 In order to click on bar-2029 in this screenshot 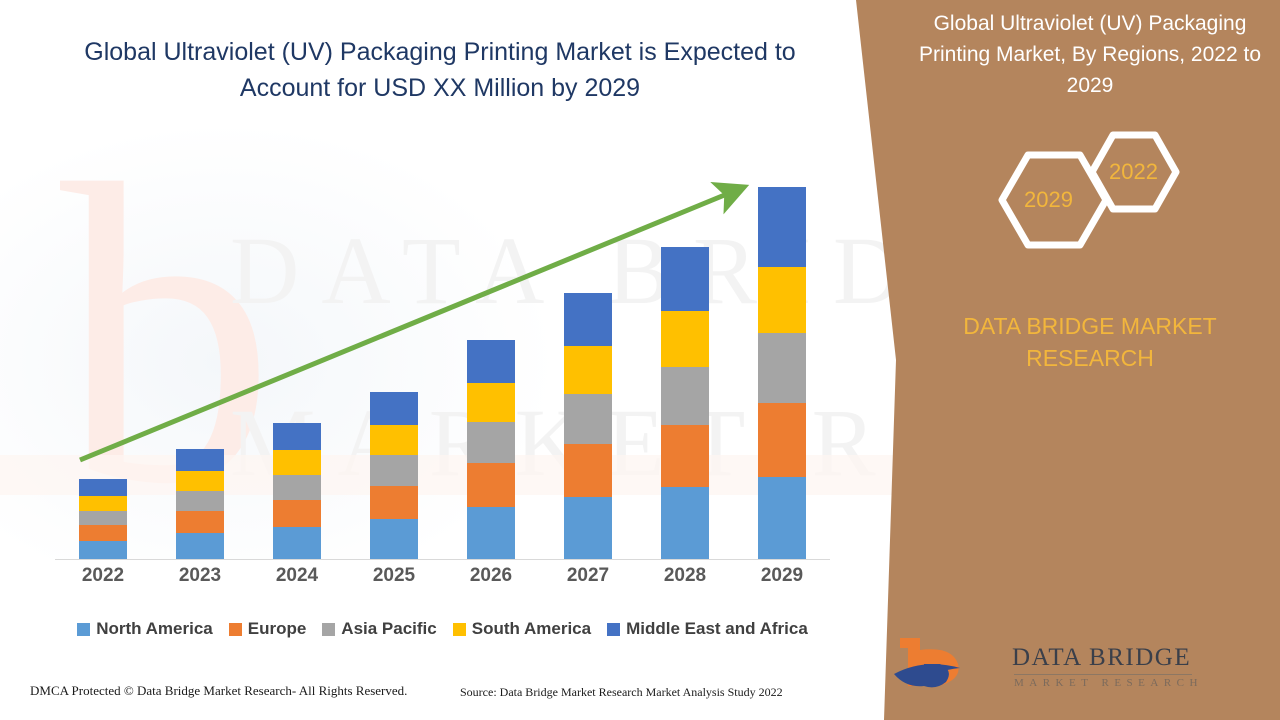, I will do `click(782, 373)`.